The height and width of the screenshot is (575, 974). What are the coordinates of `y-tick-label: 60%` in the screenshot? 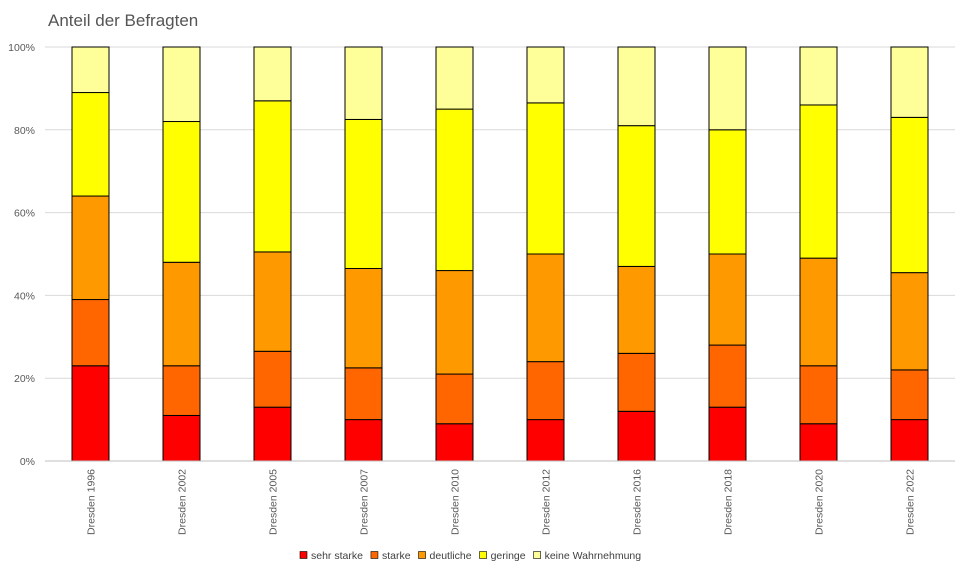 It's located at (24, 214).